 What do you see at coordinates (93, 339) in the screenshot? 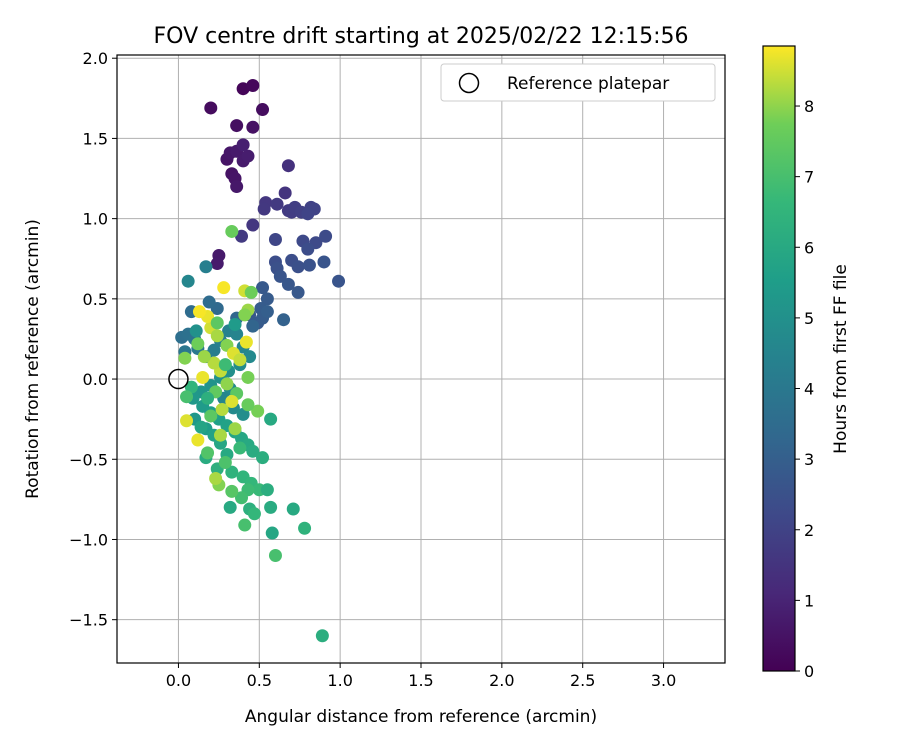
I see `y-axis-ticks: −1.5 −1.0 −0.5 0.0 0.5 1.0 1.5 2.0` at bounding box center [93, 339].